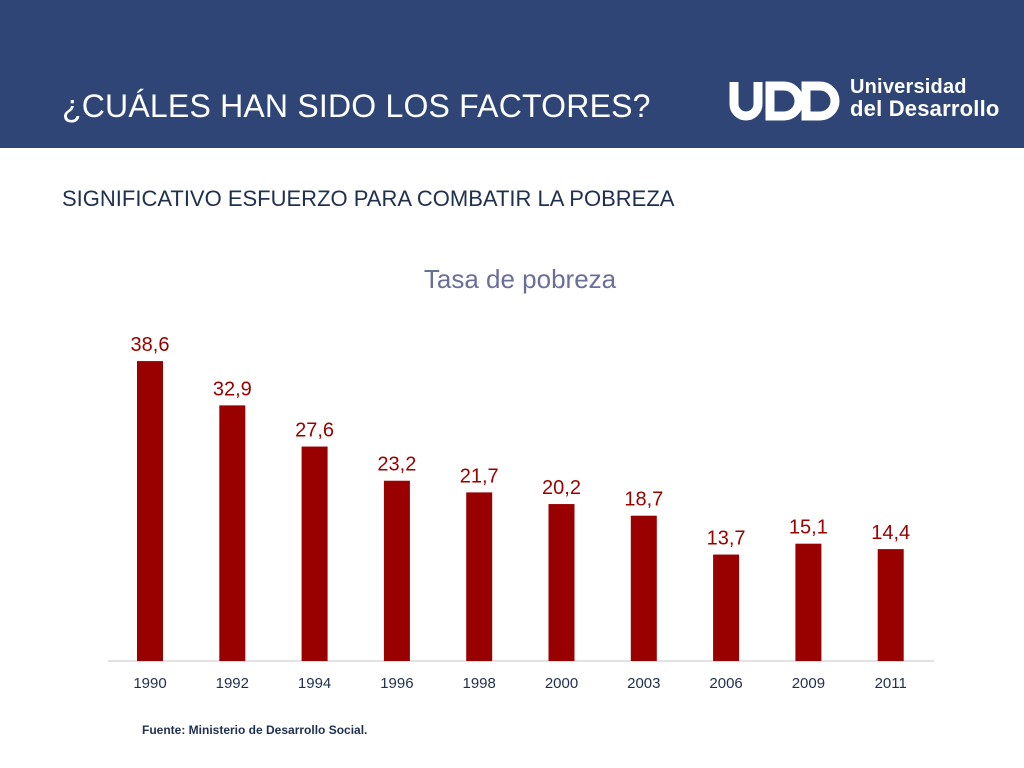 The image size is (1024, 768). Describe the element at coordinates (314, 683) in the screenshot. I see `x-tick-1994: 1994` at that location.